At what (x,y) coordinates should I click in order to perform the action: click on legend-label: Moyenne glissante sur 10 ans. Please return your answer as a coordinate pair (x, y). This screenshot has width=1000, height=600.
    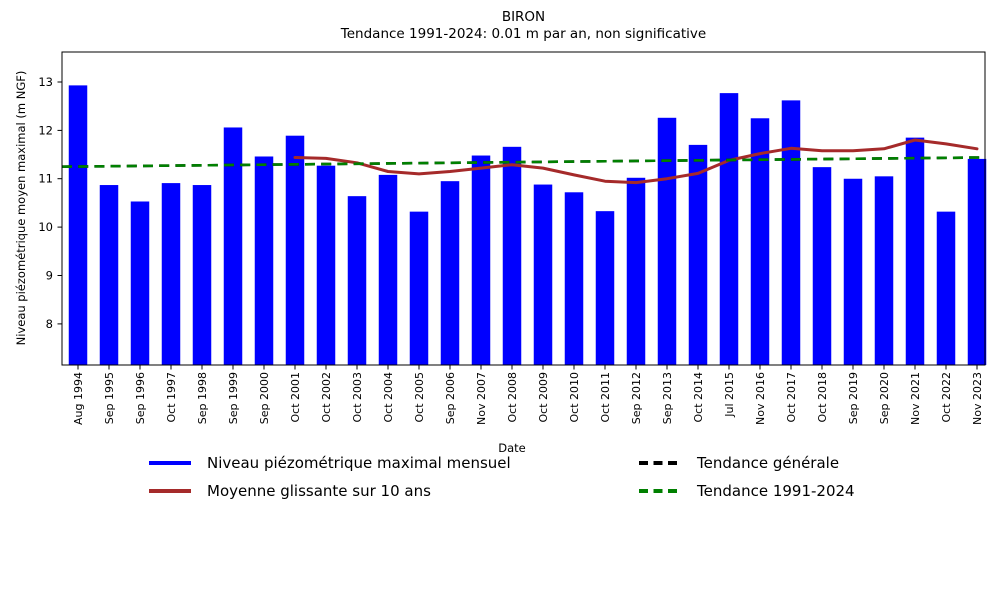
    Looking at the image, I should click on (319, 491).